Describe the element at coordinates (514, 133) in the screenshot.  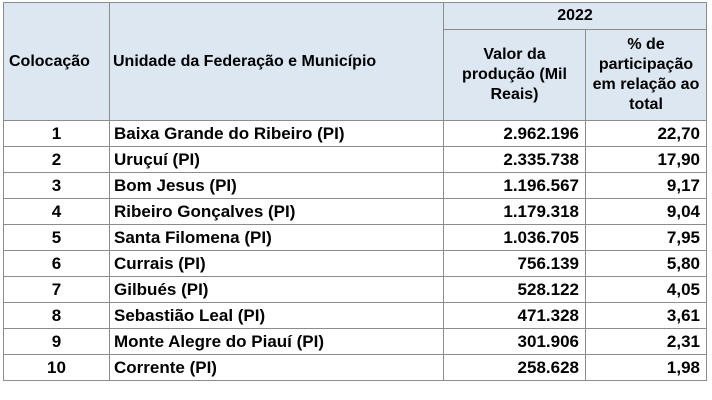
I see `value-cell: 2.962.196` at that location.